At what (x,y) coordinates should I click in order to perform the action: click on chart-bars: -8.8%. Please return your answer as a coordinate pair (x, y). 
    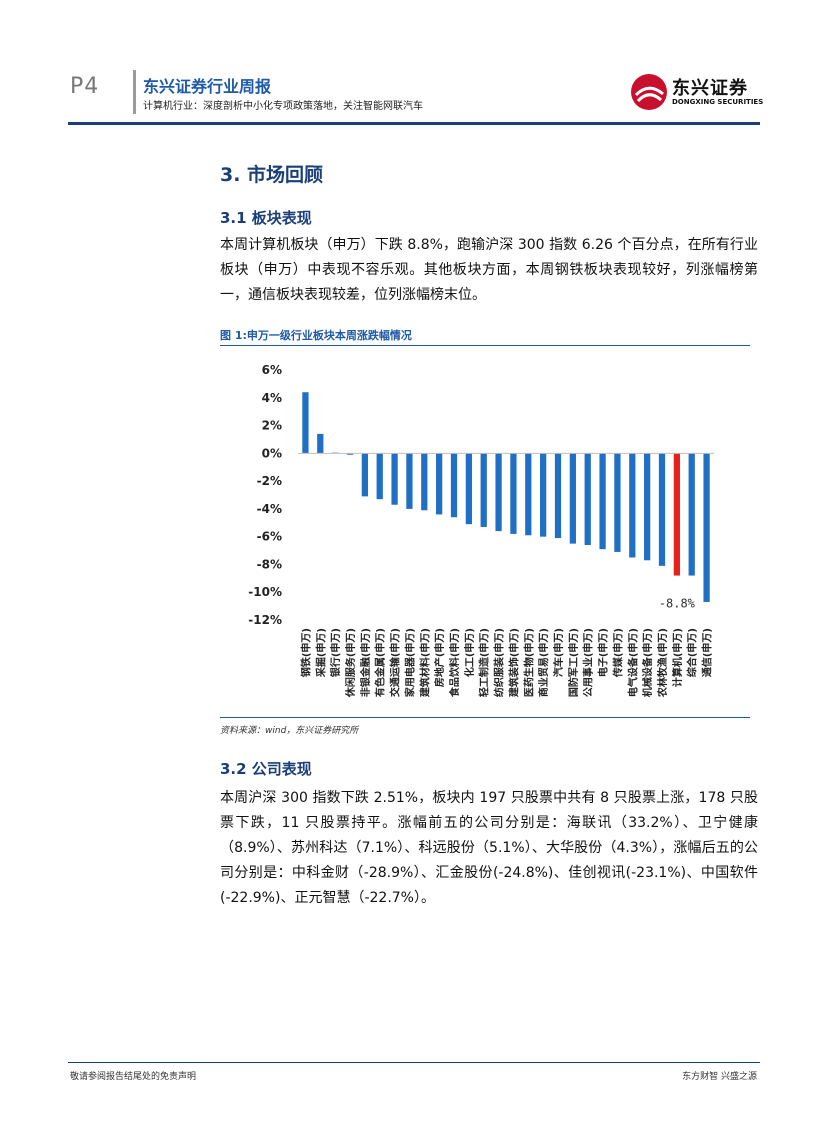
    Looking at the image, I should click on (506, 501).